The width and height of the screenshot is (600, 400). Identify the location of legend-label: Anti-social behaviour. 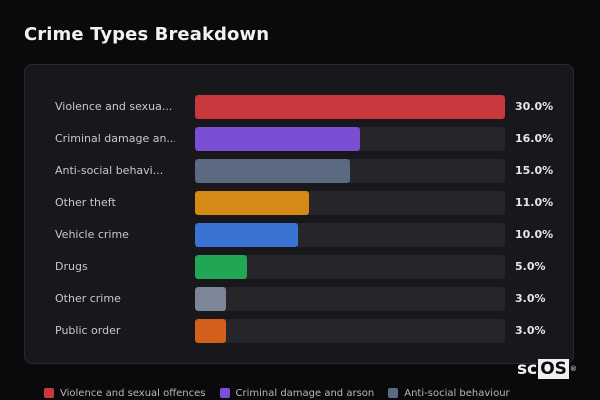
(457, 393).